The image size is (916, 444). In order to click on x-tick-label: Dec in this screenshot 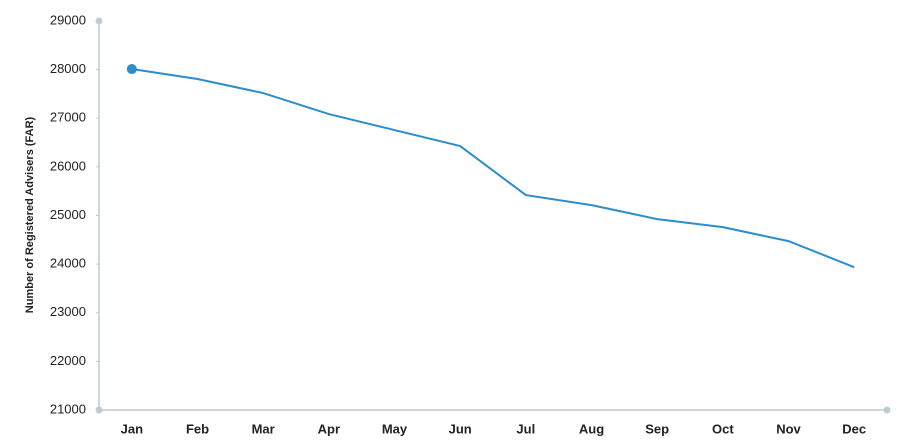, I will do `click(854, 428)`.